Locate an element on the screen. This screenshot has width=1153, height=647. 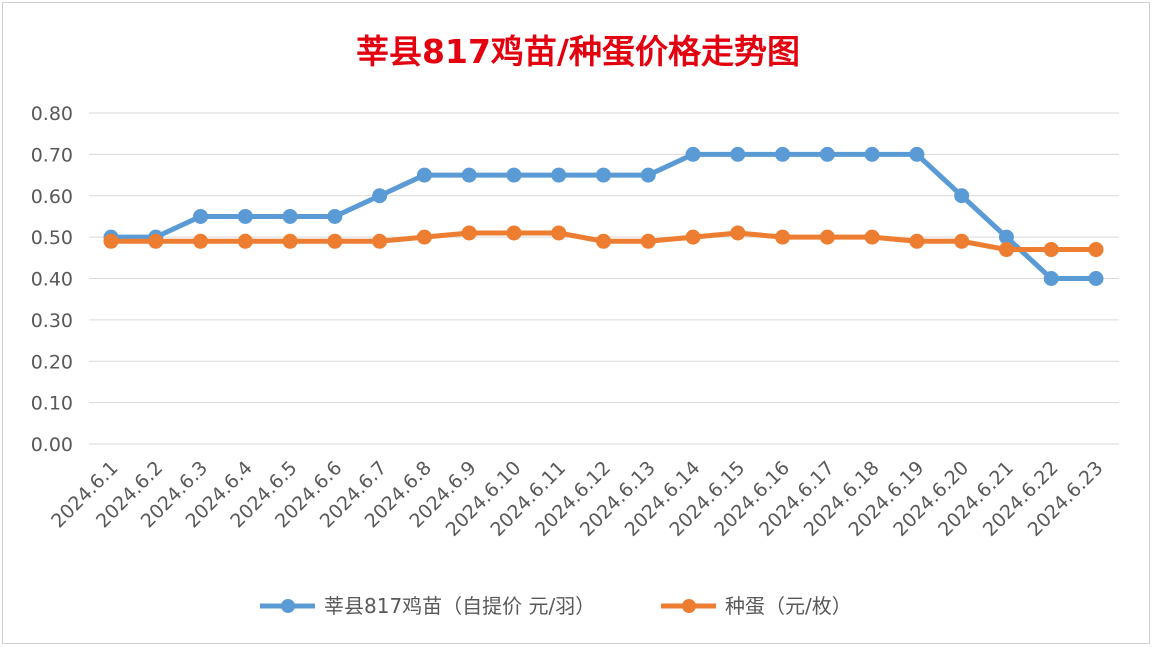
y-tick-label: 0.10 is located at coordinates (52, 404).